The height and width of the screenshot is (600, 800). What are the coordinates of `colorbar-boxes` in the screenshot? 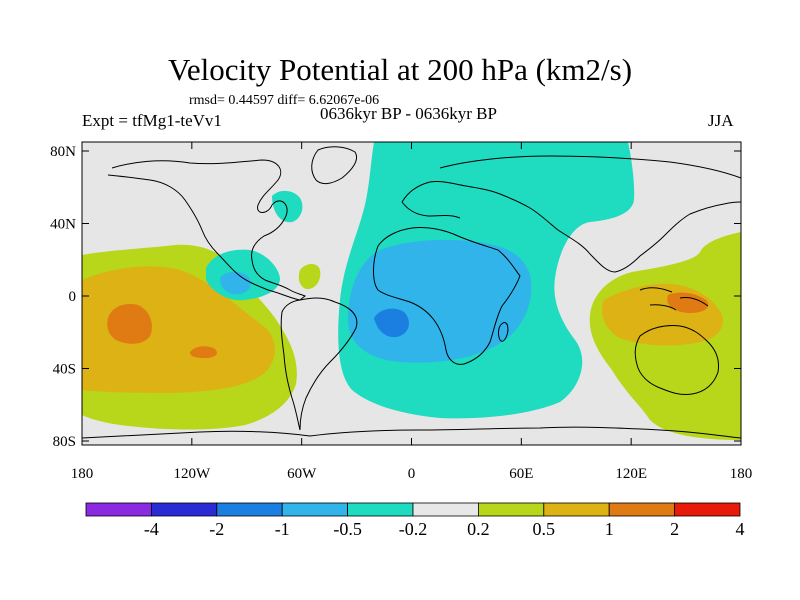 It's located at (413, 509).